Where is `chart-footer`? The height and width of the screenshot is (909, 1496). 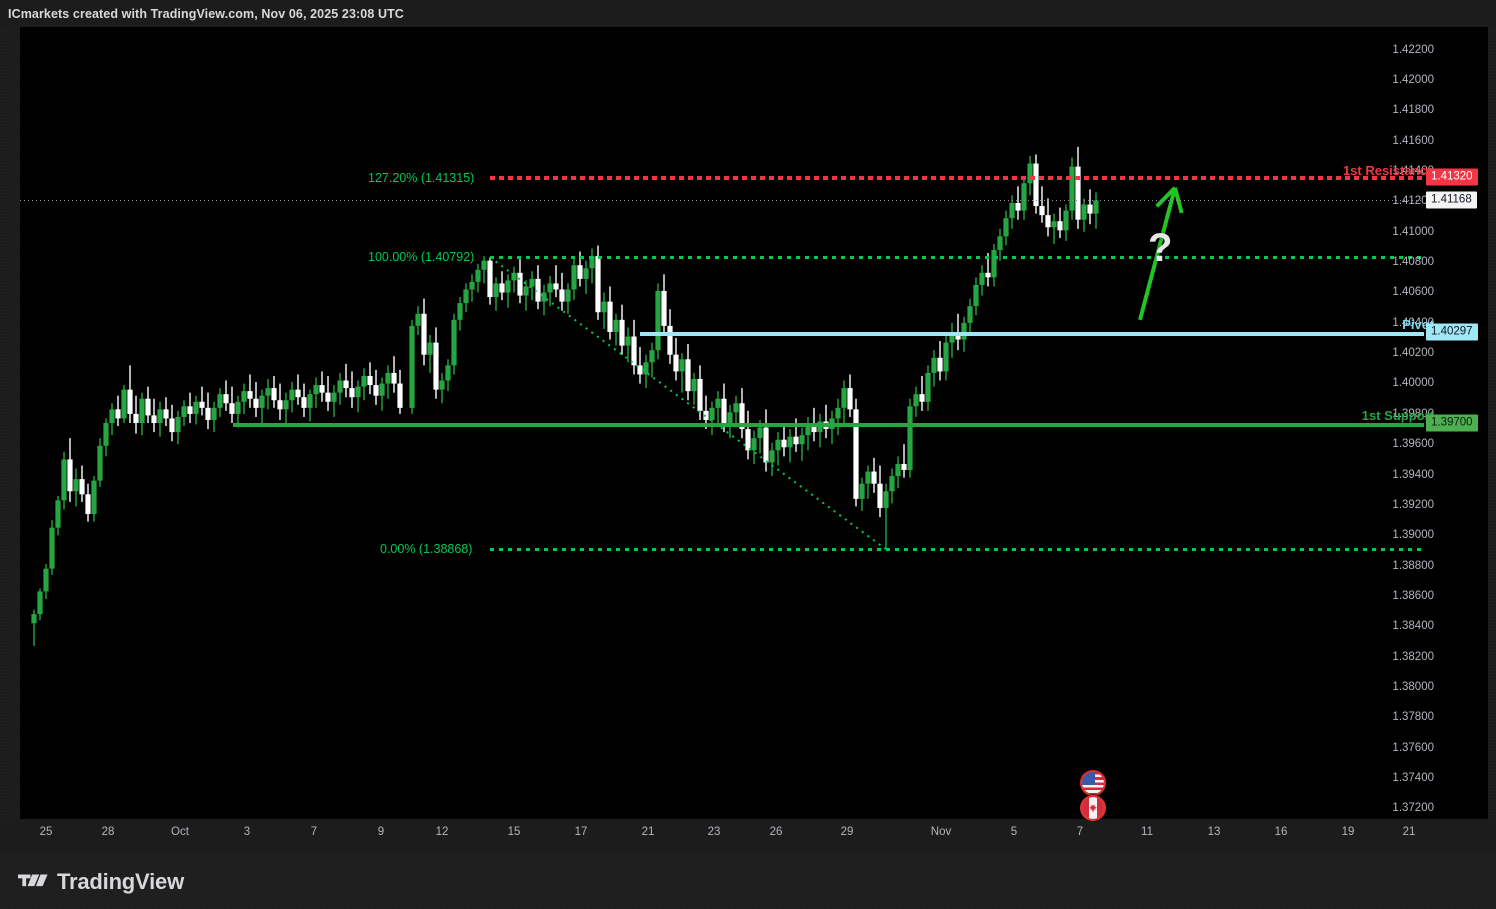
chart-footer is located at coordinates (748, 881).